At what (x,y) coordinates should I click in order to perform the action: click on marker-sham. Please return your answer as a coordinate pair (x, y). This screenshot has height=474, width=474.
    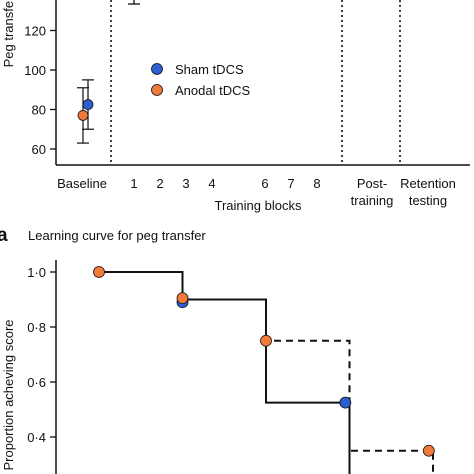
    Looking at the image, I should click on (345, 402).